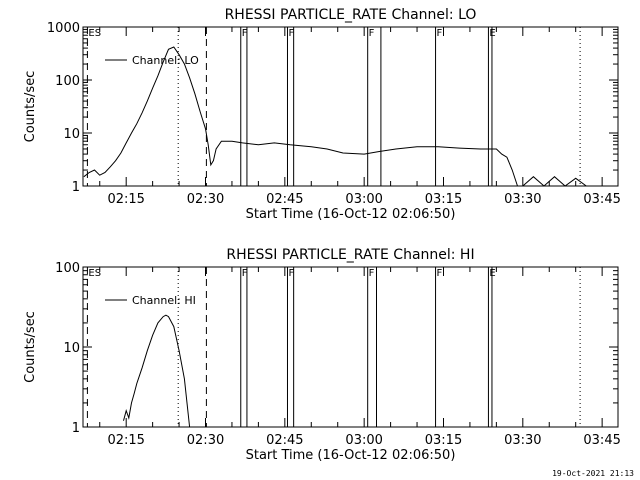 Image resolution: width=640 pixels, height=480 pixels. Describe the element at coordinates (164, 300) in the screenshot. I see `legend-label: Channel: HI` at that location.